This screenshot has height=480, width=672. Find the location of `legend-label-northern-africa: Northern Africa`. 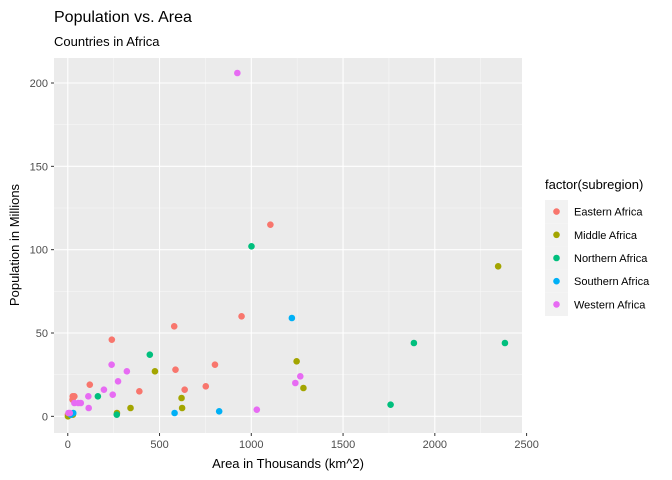

legend-label-northern-africa: Northern Africa is located at coordinates (611, 259).